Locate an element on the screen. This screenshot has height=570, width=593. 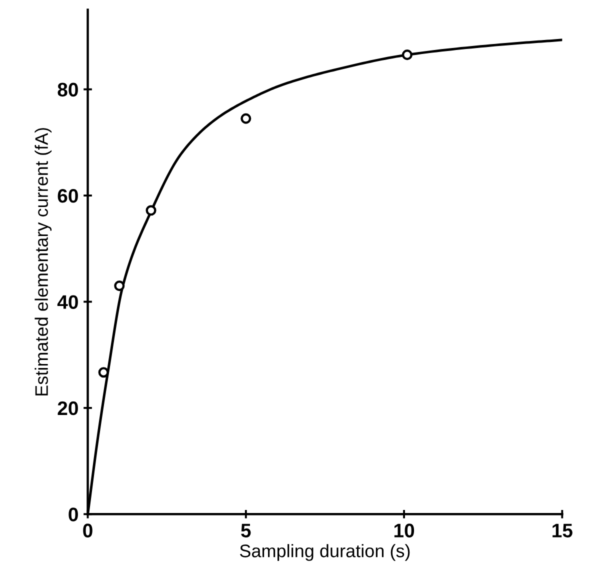
y-axis-title: Estimated elementary current (fA) is located at coordinates (43, 262).